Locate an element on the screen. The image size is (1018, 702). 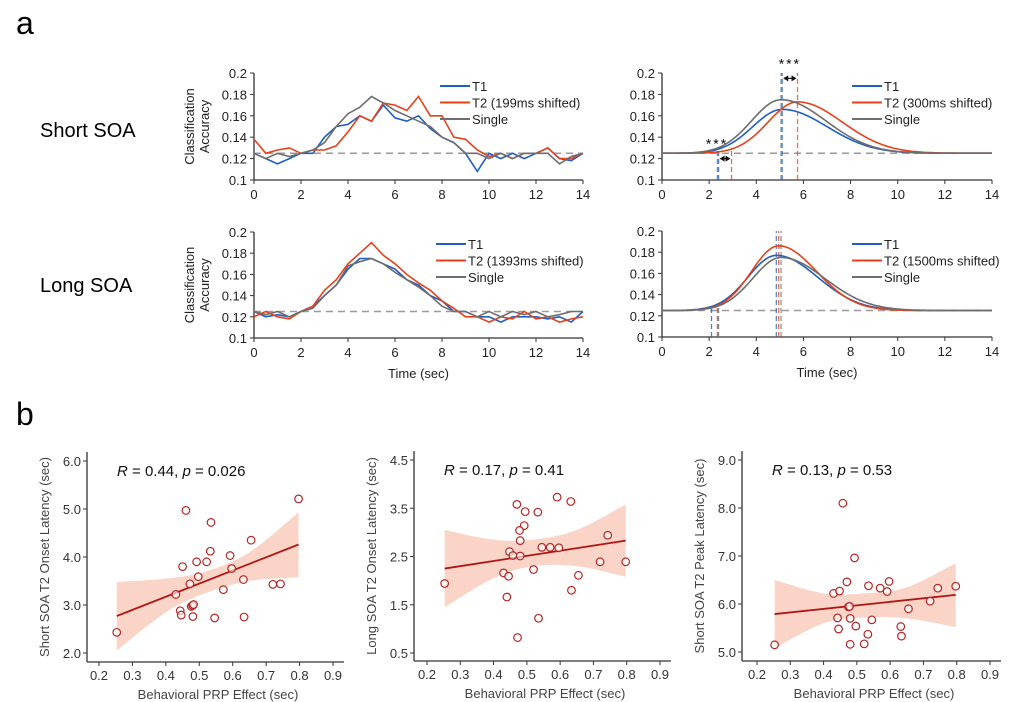
significance-stars: *** is located at coordinates (717, 144).